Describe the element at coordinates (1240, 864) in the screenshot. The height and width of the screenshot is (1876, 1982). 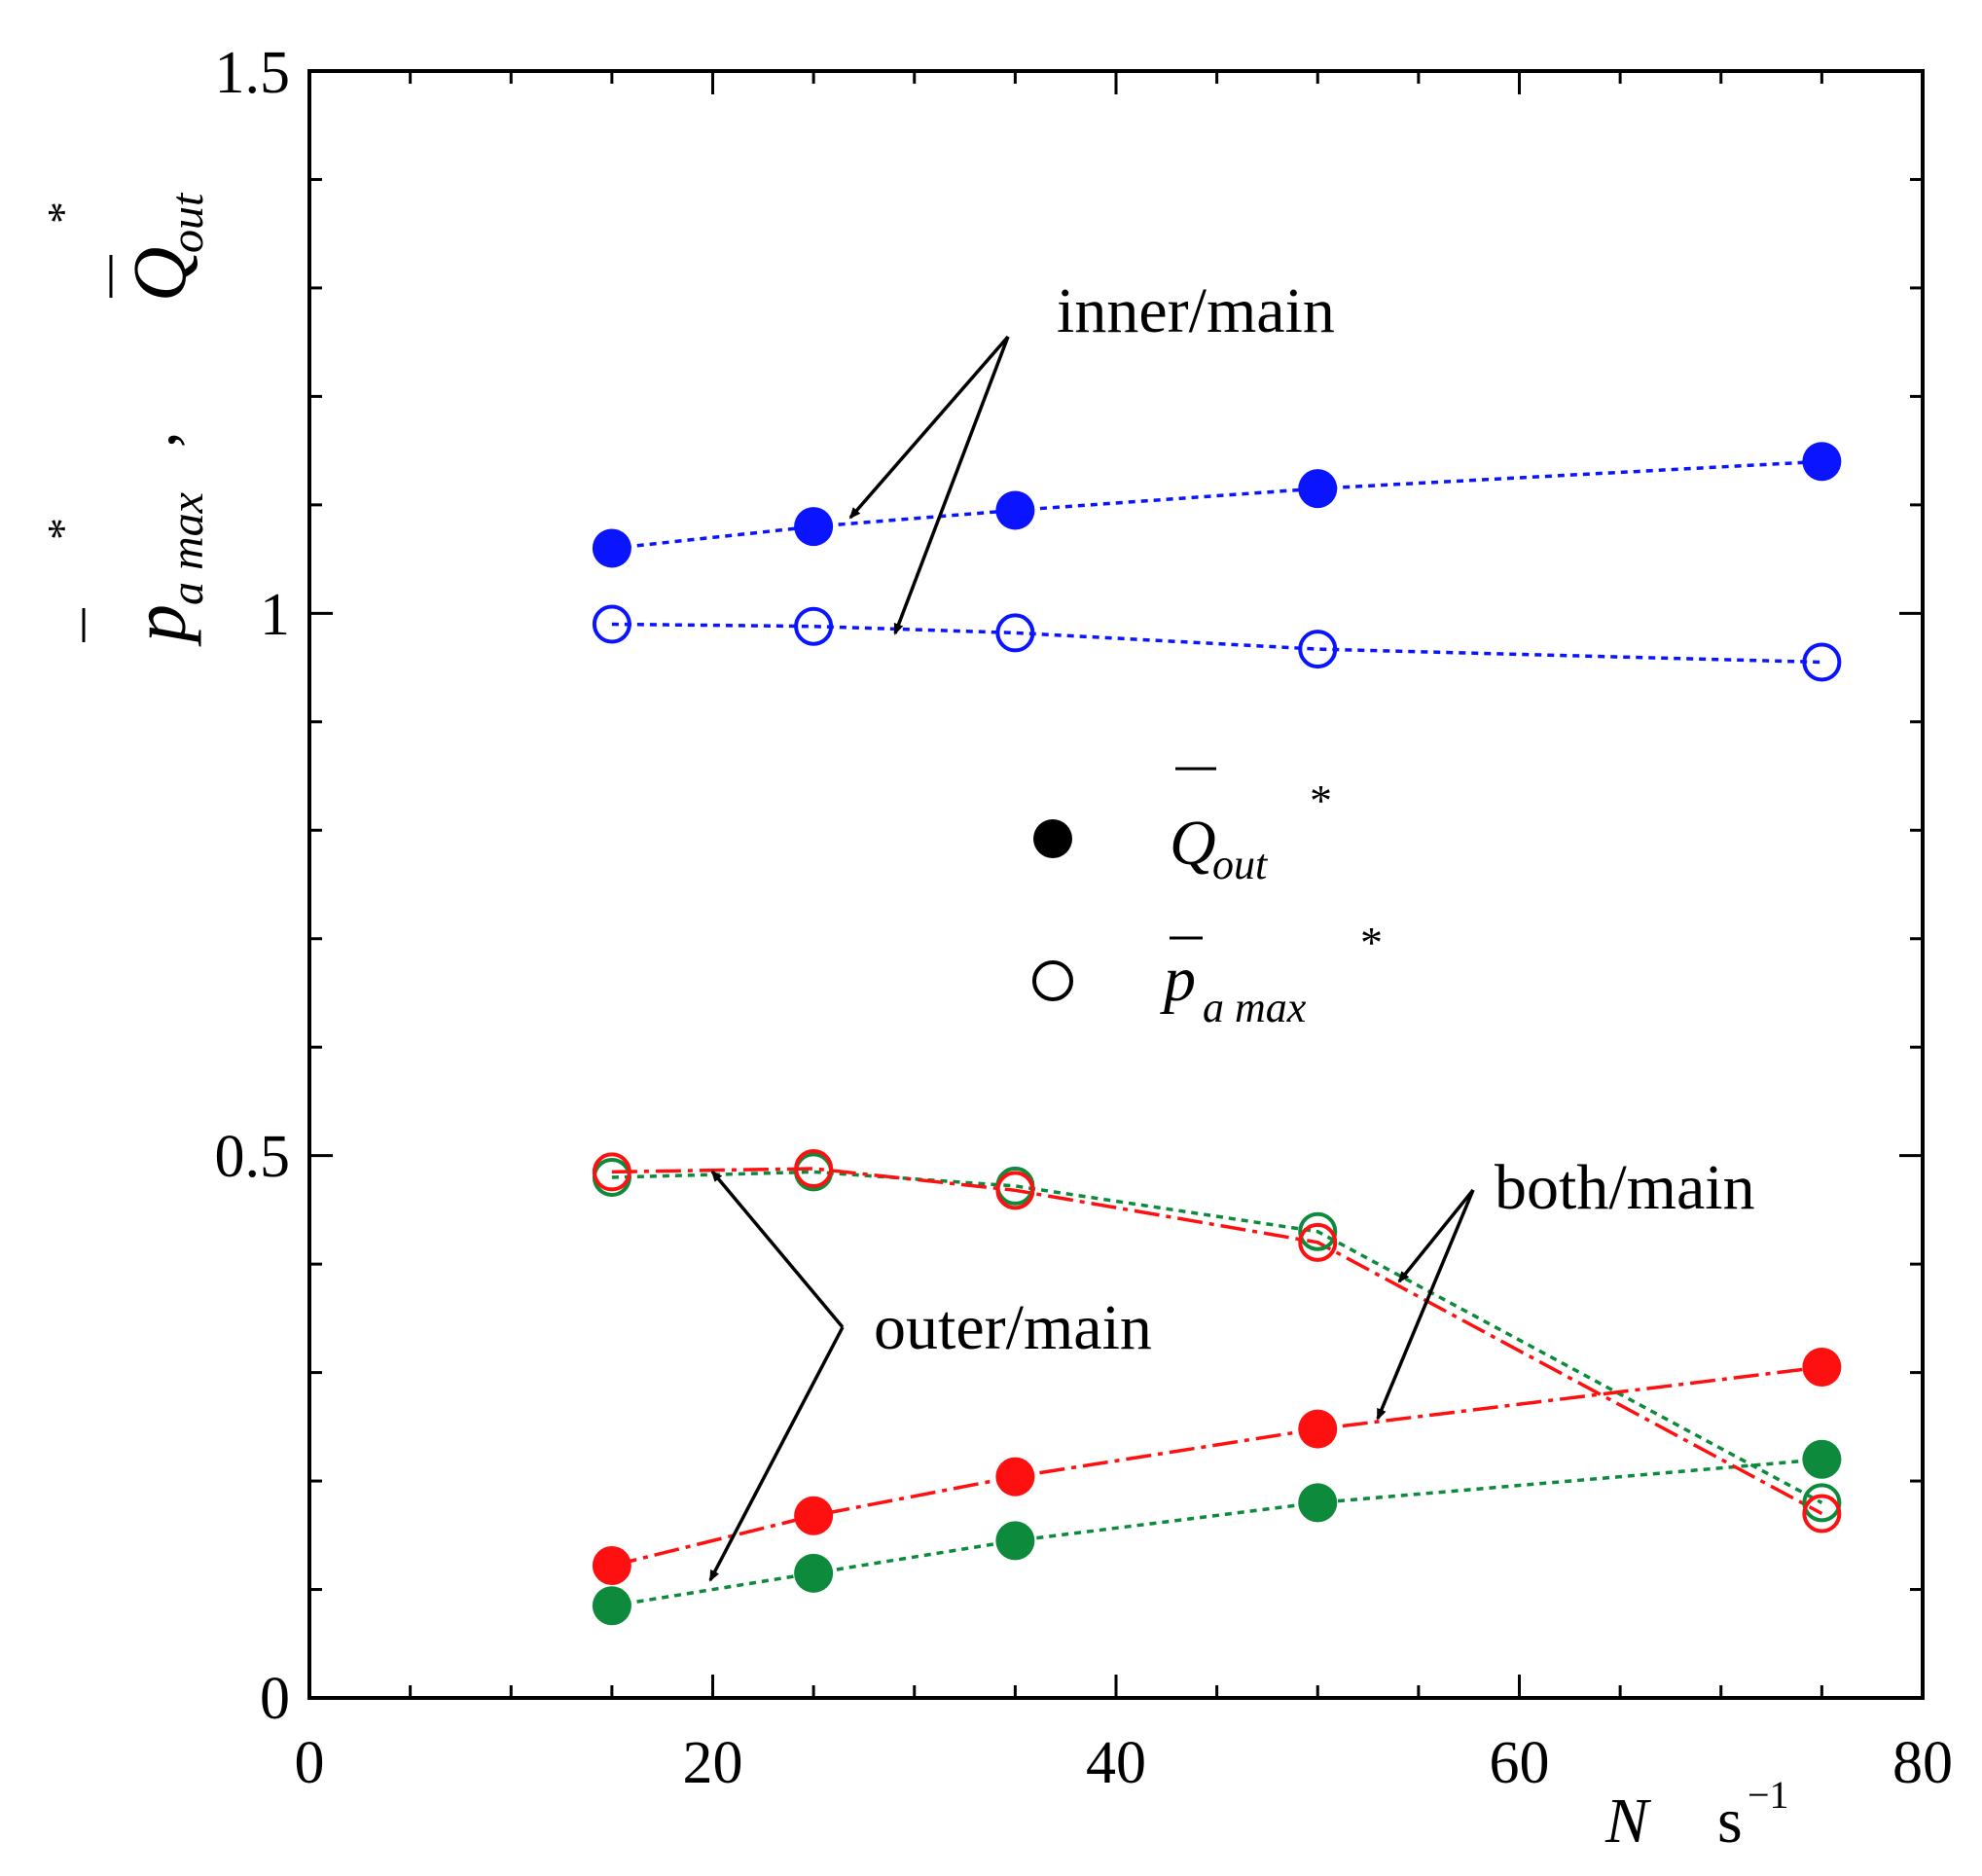
I see `legend-q-sub: out` at that location.